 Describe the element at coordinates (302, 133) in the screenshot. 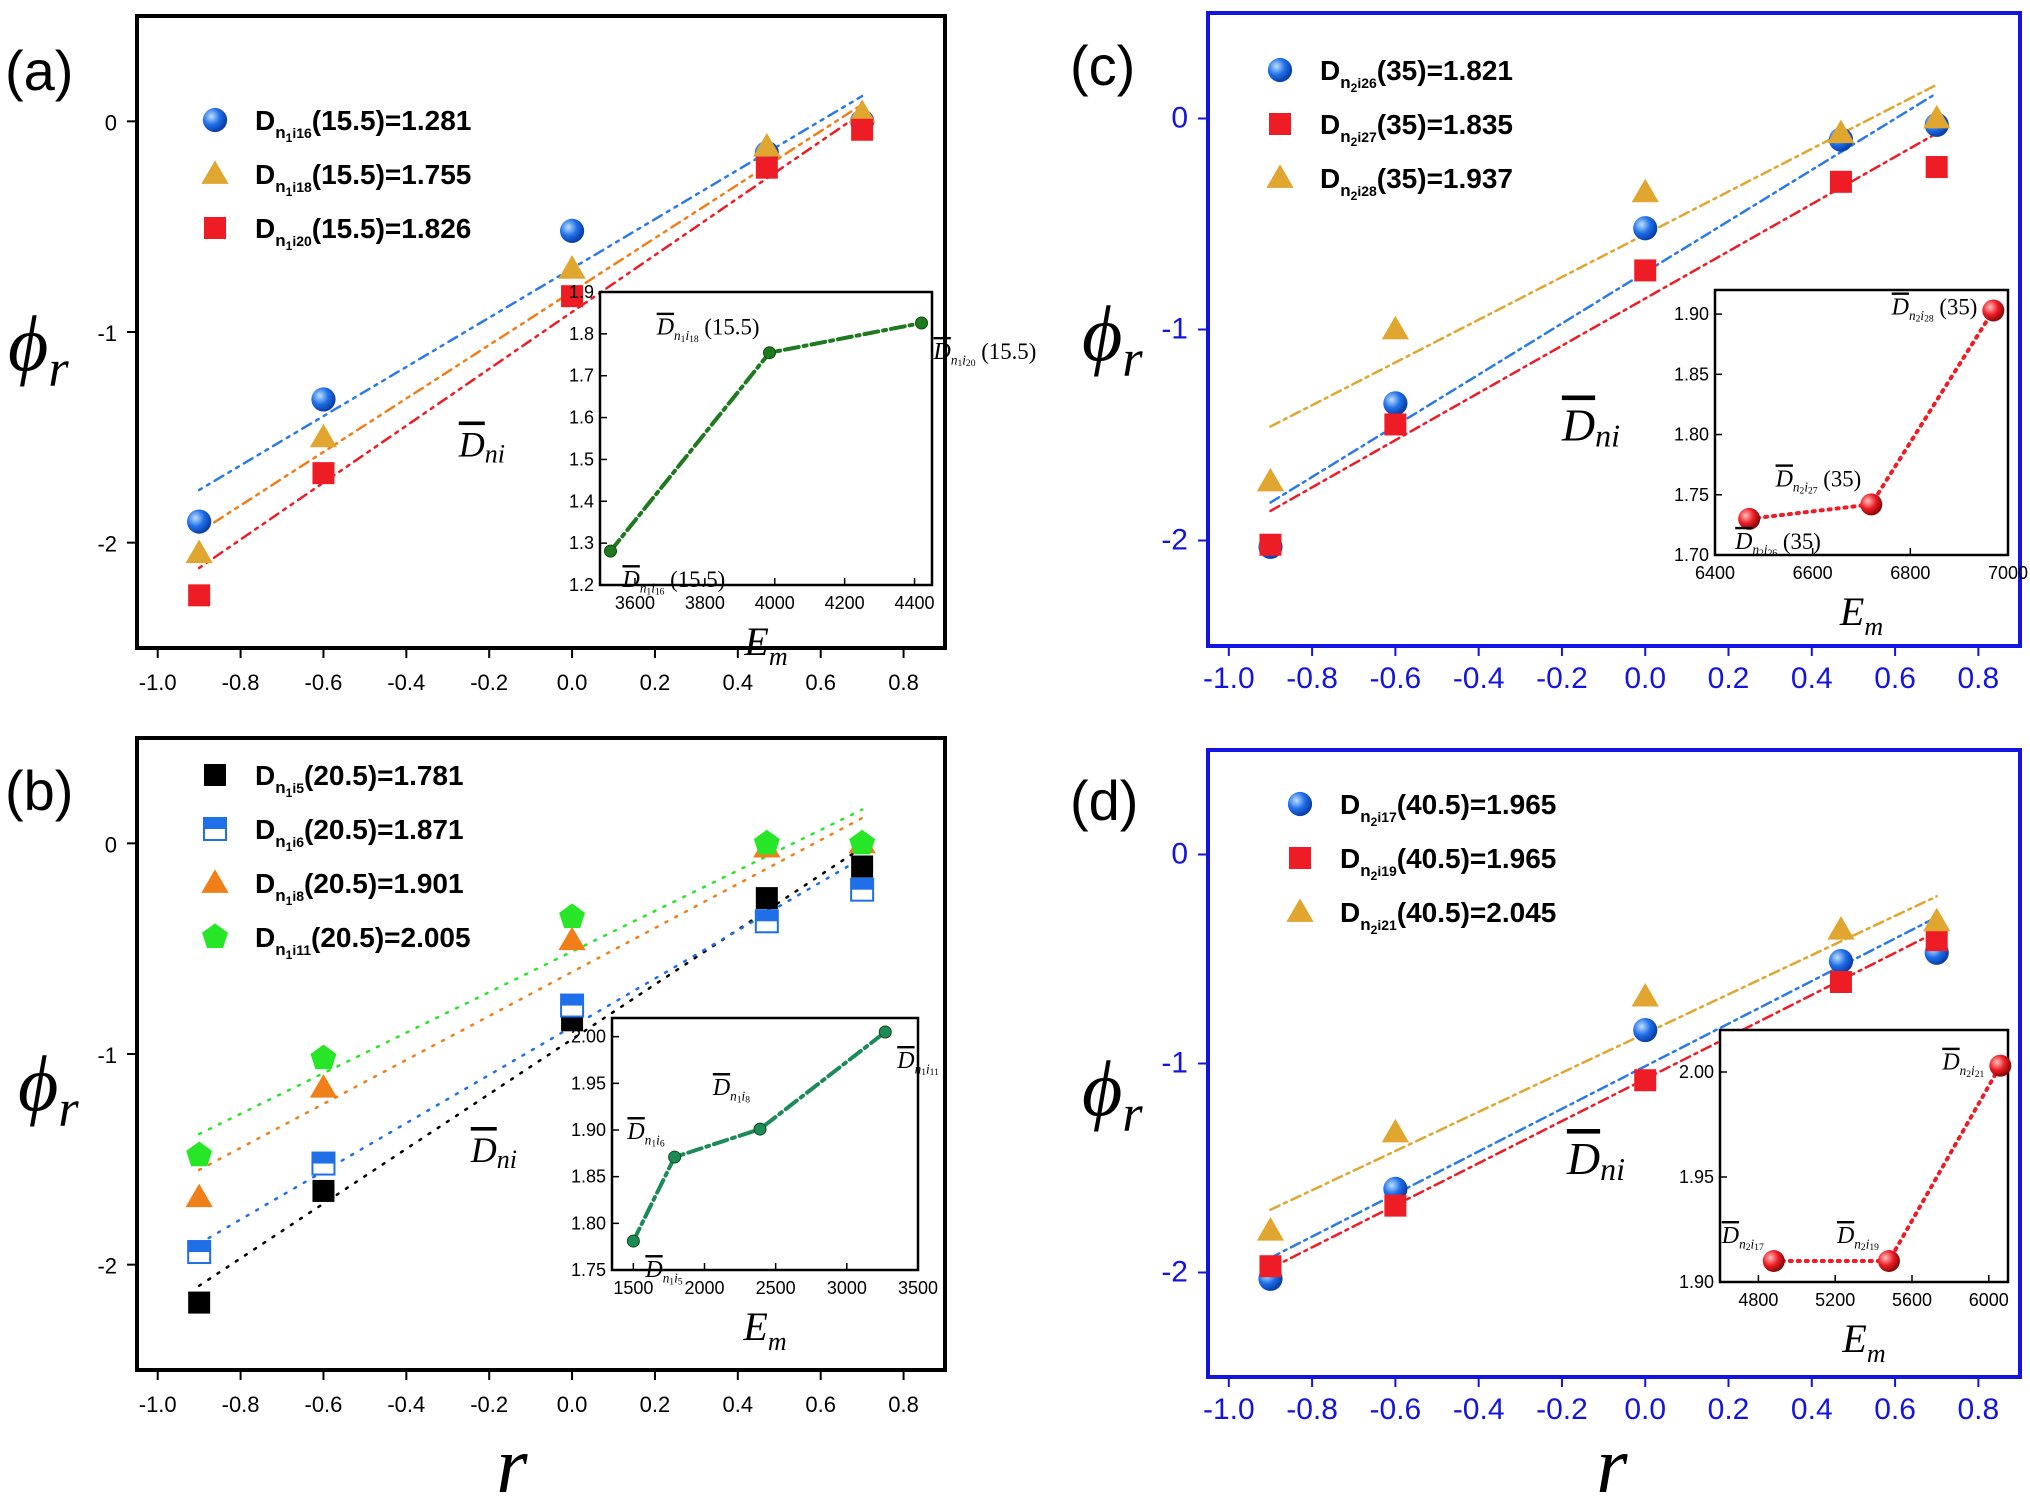

I see `legend-sub3: i16` at that location.